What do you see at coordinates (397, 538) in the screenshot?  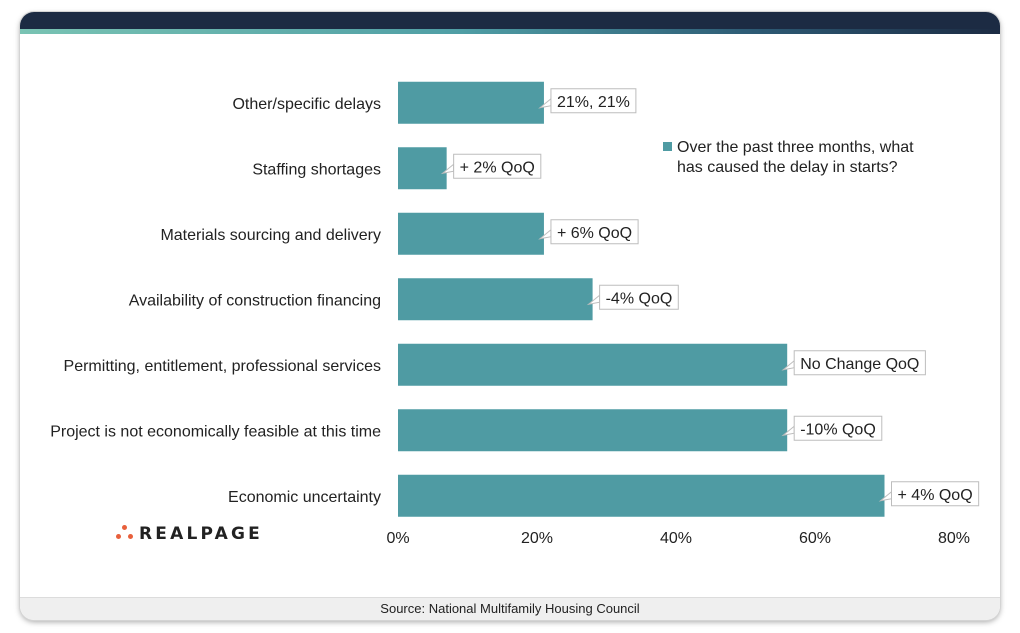 I see `x-tick-label: 0%` at bounding box center [397, 538].